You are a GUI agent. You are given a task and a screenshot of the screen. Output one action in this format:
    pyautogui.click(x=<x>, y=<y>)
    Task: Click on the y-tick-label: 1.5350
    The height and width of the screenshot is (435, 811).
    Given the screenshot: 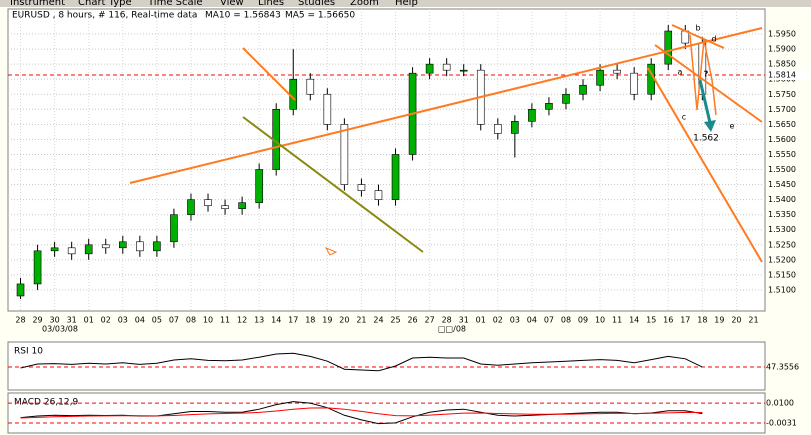 What is the action you would take?
    pyautogui.click(x=782, y=214)
    